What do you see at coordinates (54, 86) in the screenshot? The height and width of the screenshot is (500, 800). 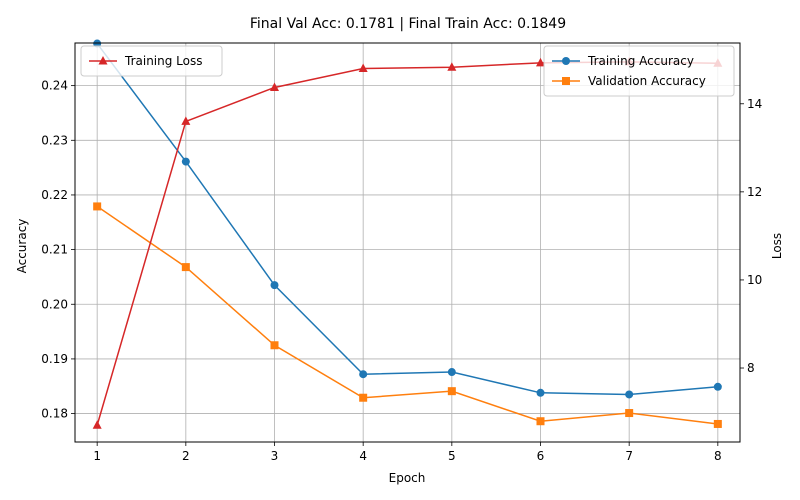 I see `y-tick-label: 0.24` at bounding box center [54, 86].